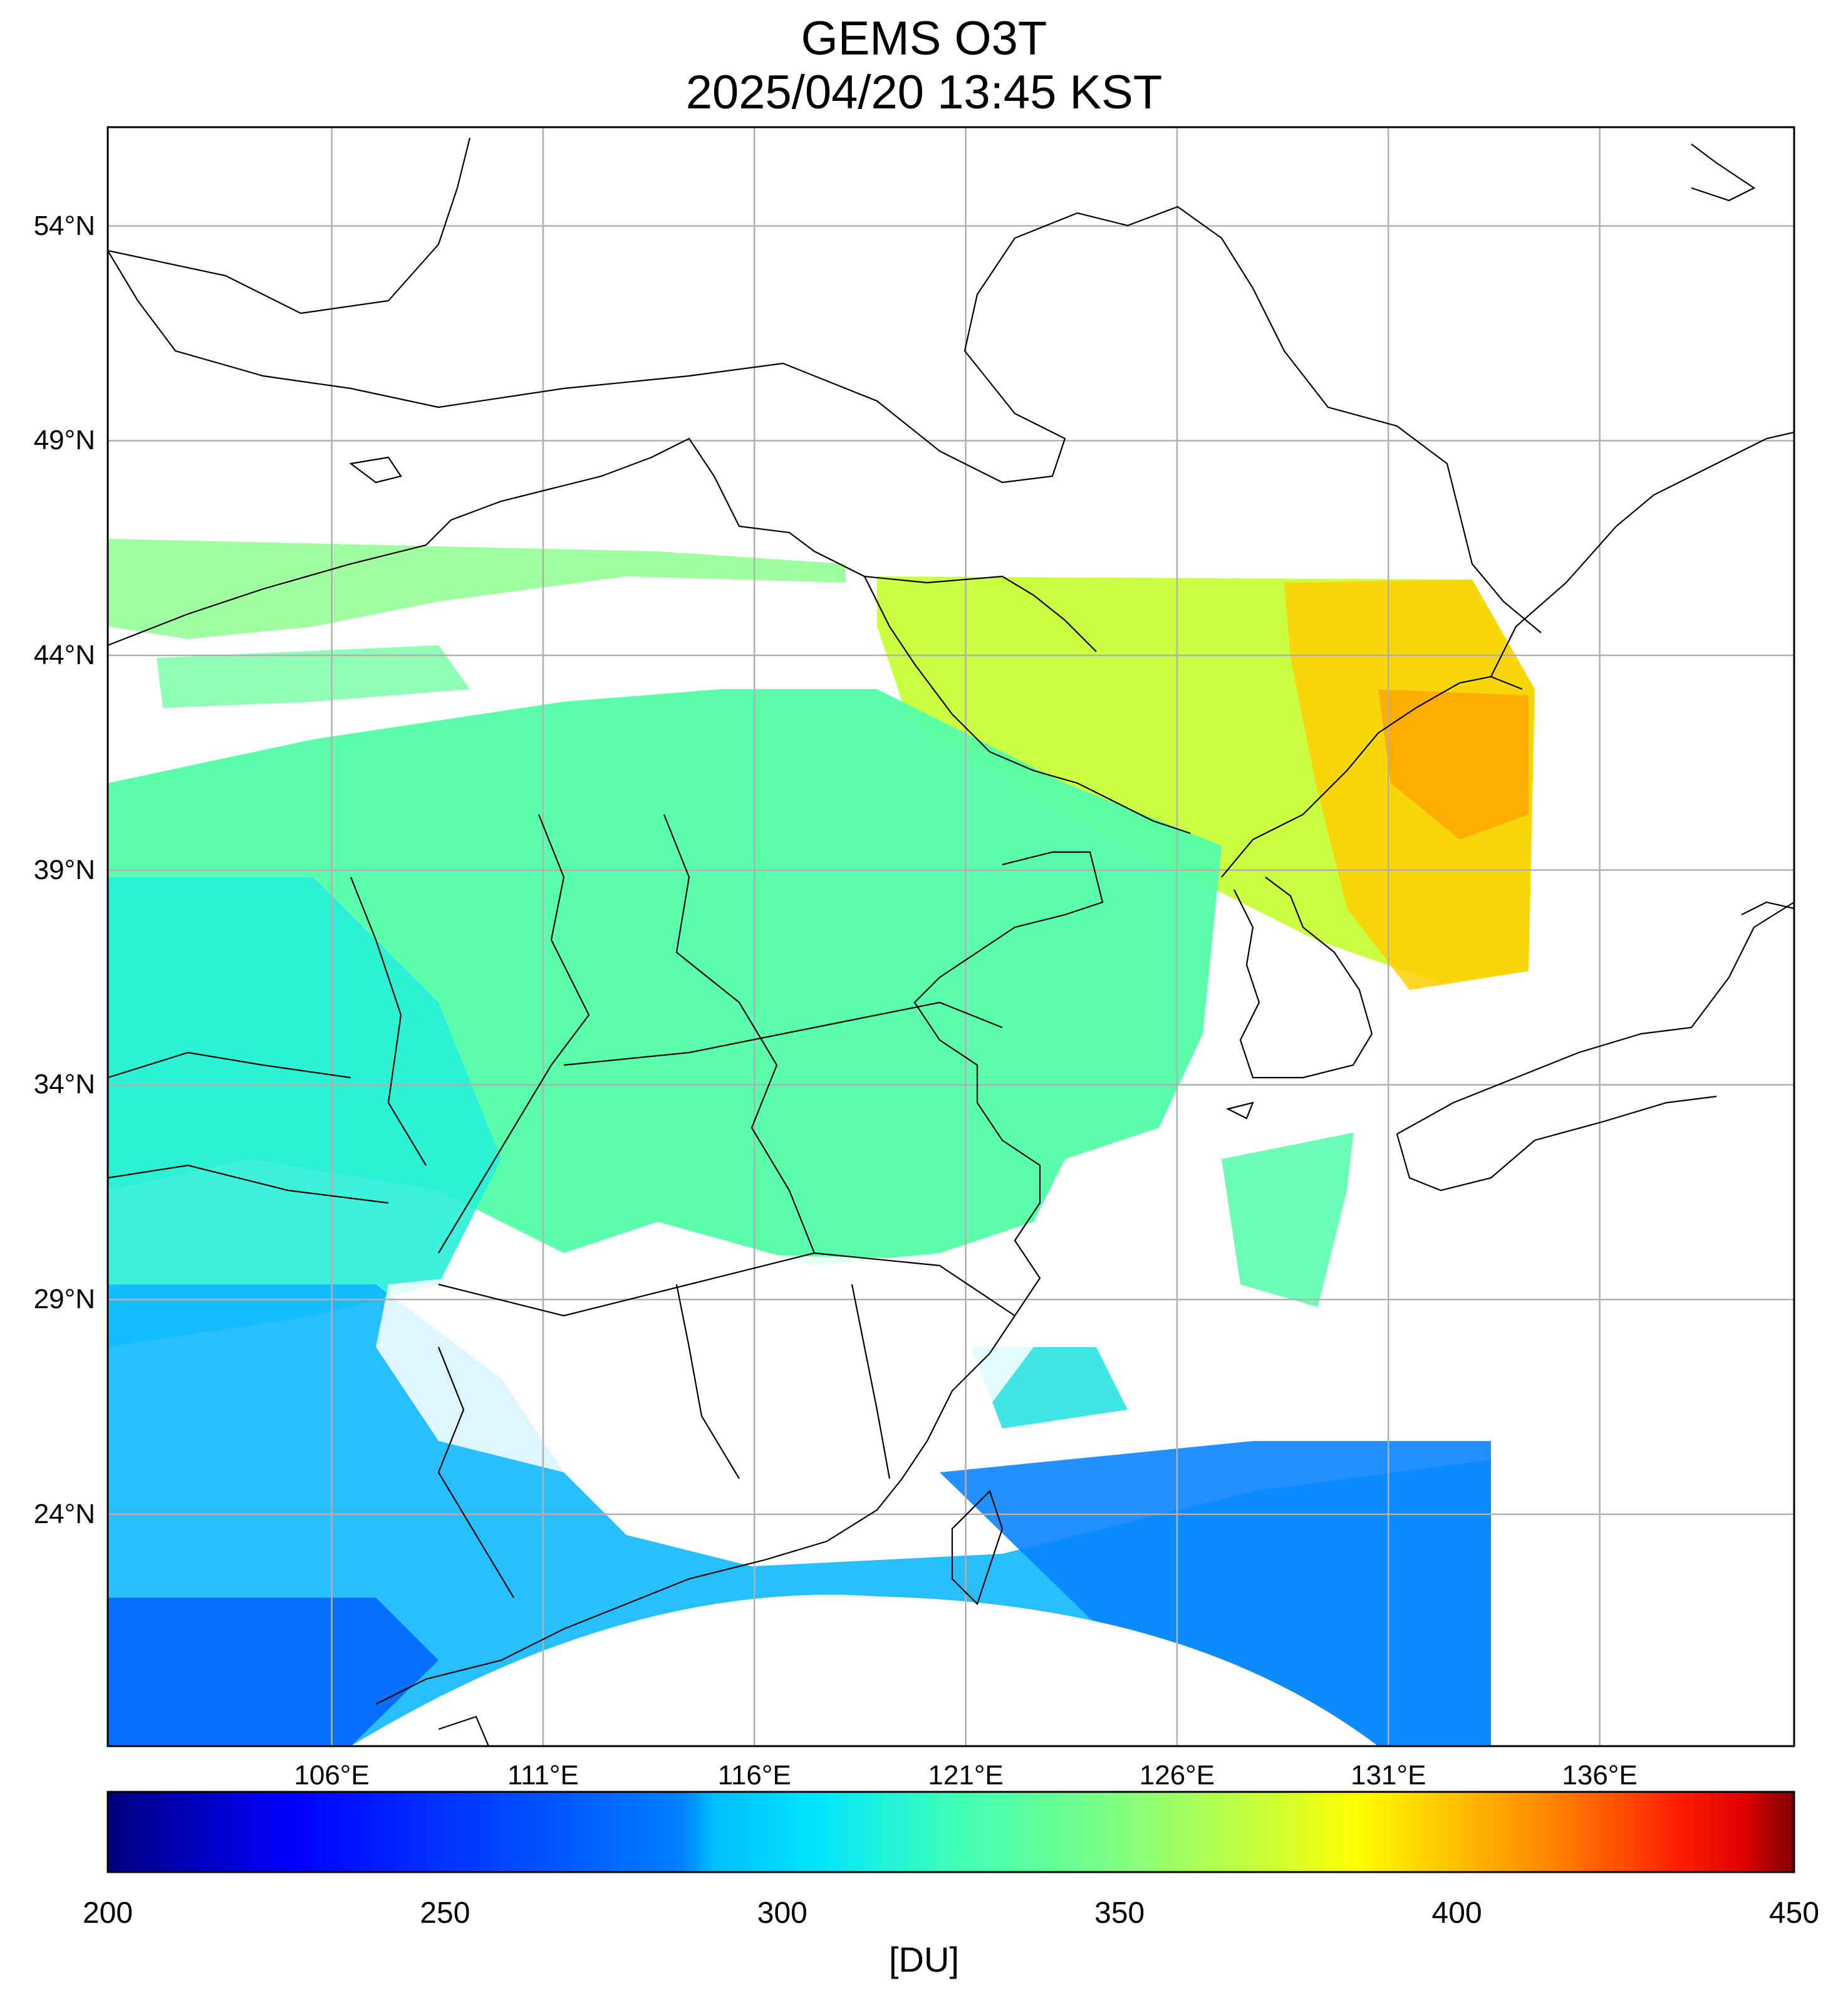  What do you see at coordinates (64, 226) in the screenshot?
I see `lat-tick-label: 54°N` at bounding box center [64, 226].